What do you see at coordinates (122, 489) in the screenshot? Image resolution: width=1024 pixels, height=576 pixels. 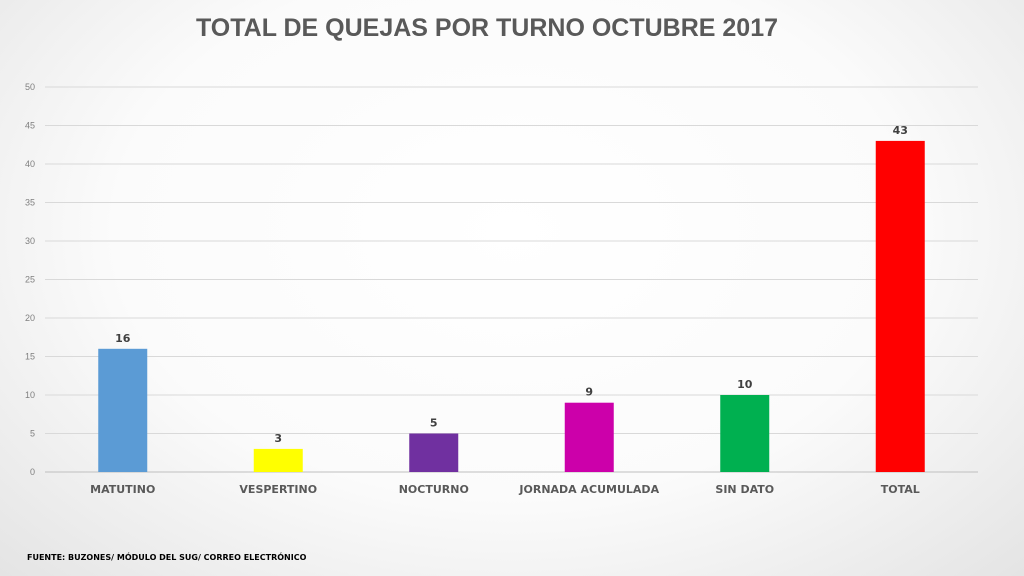 I see `x-tick-label: MATUTINO` at bounding box center [122, 489].